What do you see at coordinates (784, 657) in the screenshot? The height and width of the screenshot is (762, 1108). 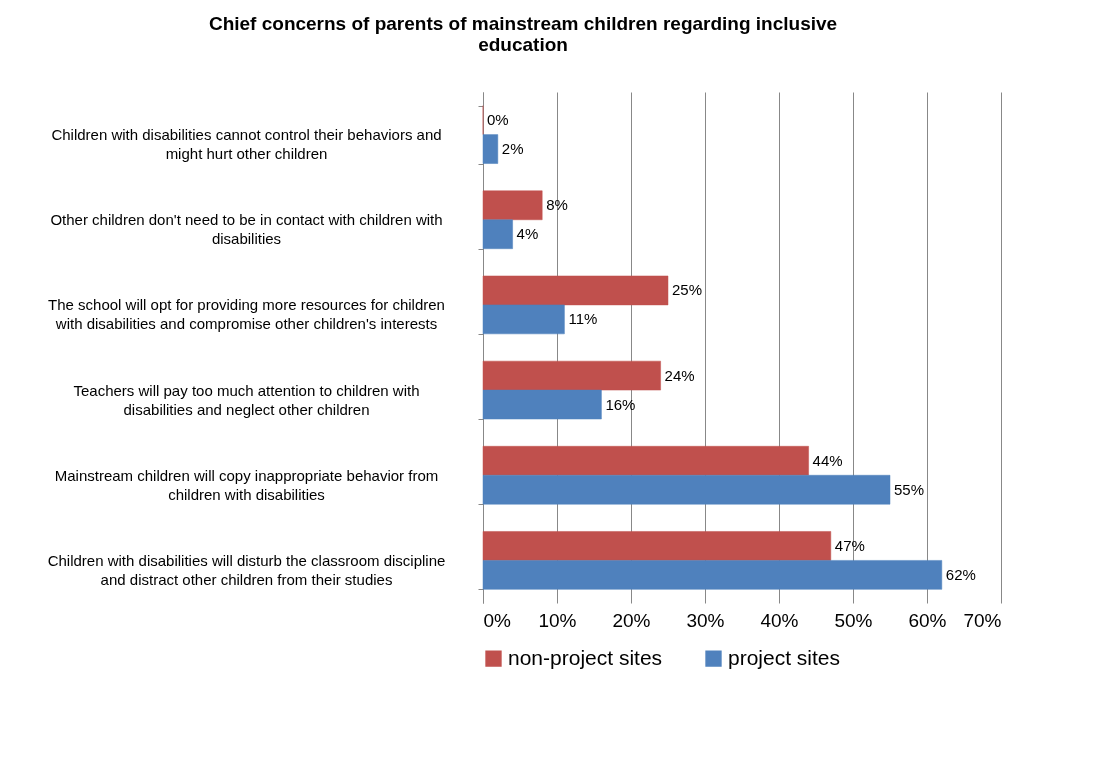 I see `legend-label: project sites` at bounding box center [784, 657].